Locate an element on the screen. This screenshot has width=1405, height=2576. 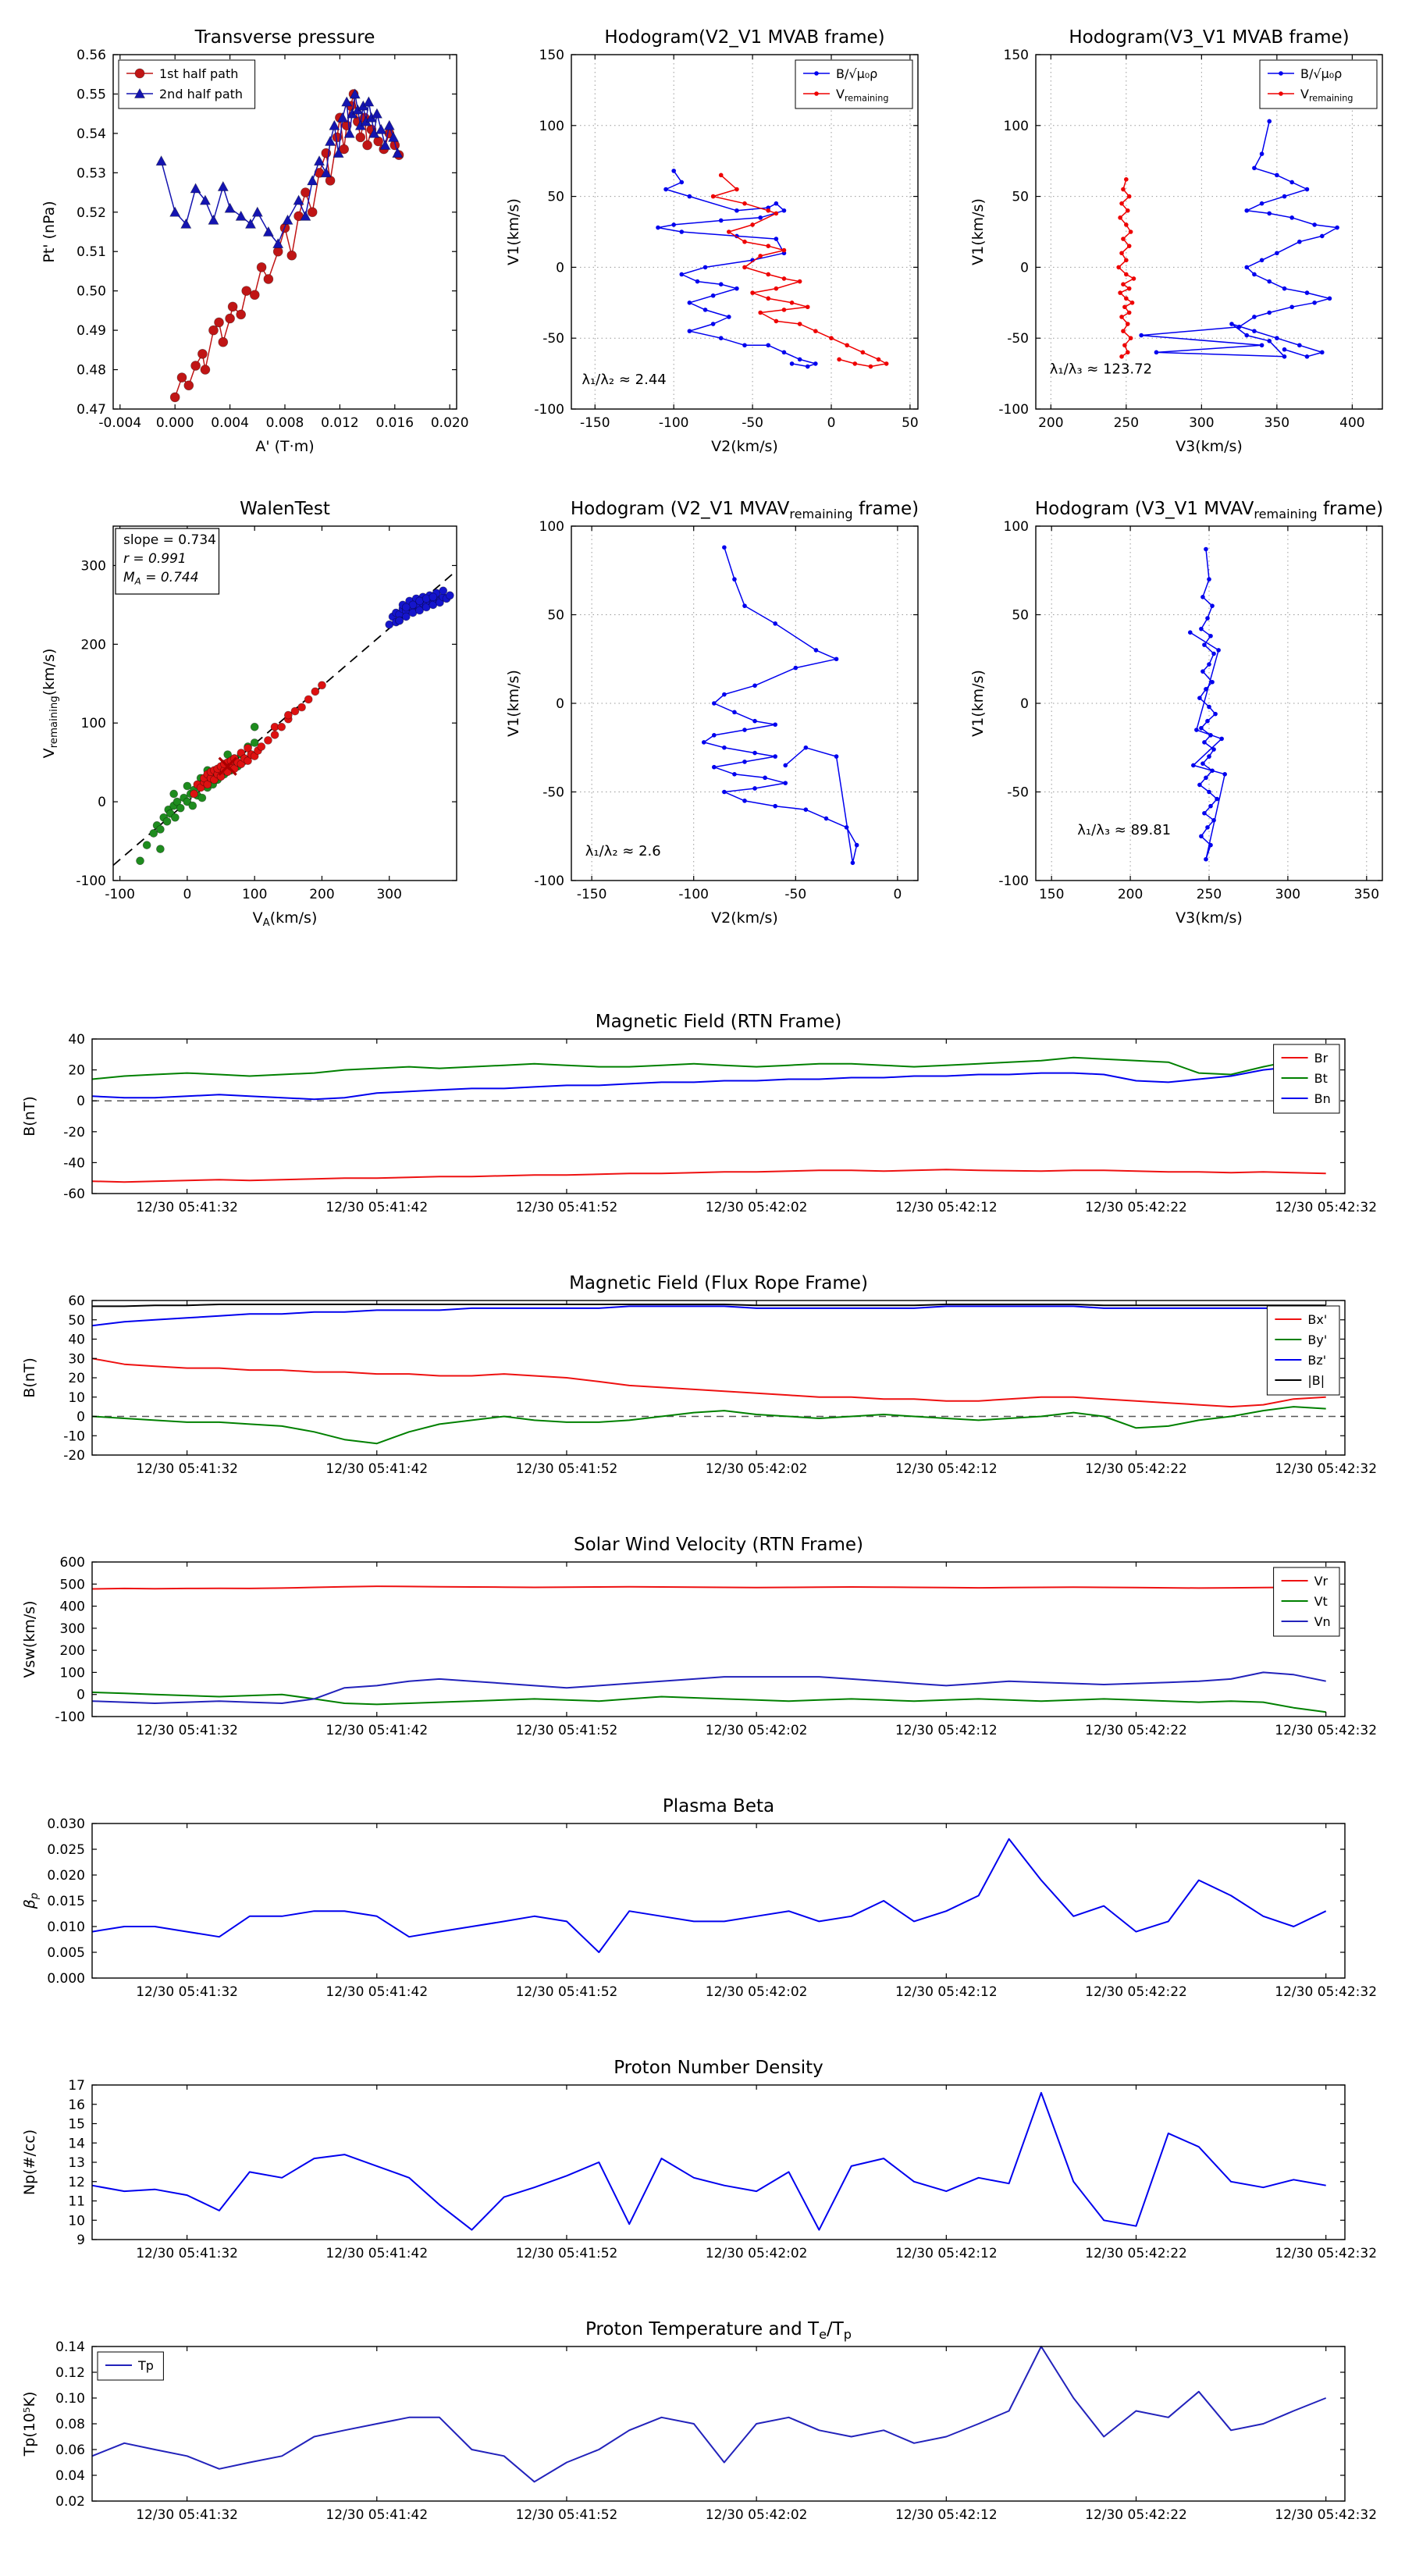
svg-text: 0.030 is located at coordinates (66, 1824).